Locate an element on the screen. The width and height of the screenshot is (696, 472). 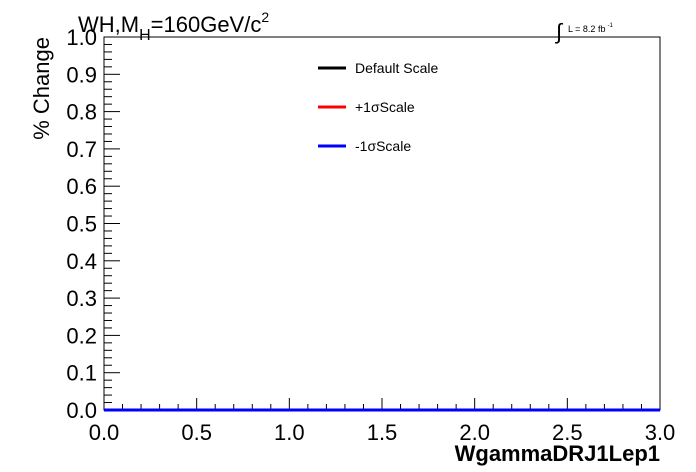
y-tick-label: 0.1 is located at coordinates (81, 373).